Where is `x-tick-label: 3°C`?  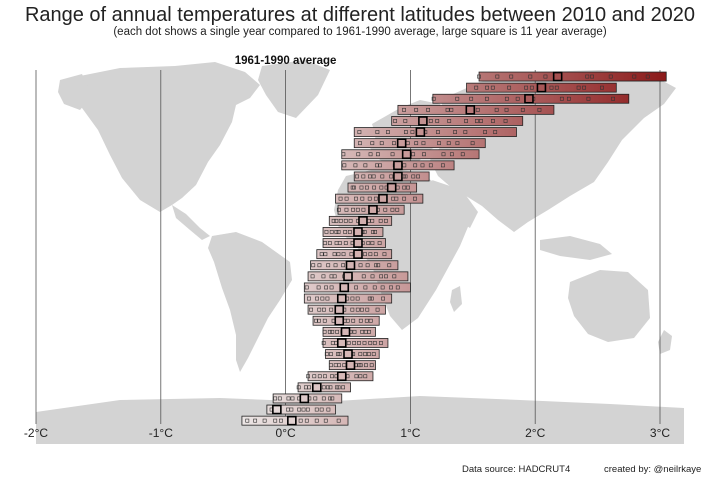 x-tick-label: 3°C is located at coordinates (660, 433).